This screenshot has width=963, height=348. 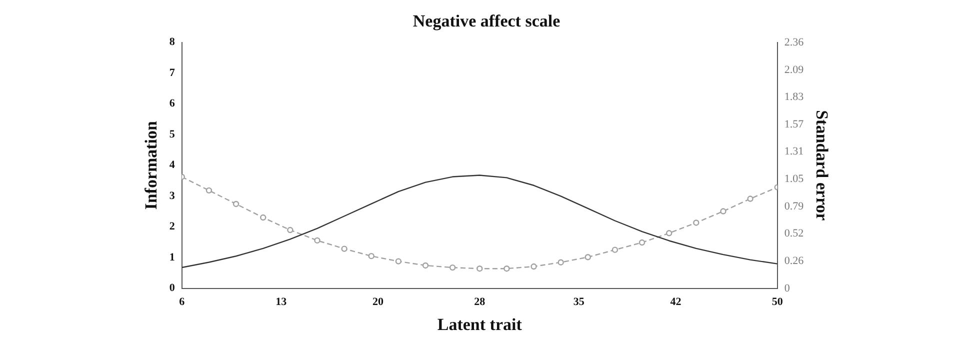 What do you see at coordinates (794, 206) in the screenshot?
I see `y2-tick-label: 0.79` at bounding box center [794, 206].